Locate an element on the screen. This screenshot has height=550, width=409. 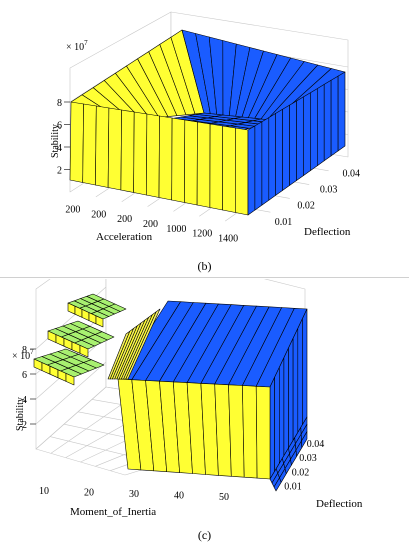
x-axis-label-b: Acceleration is located at coordinates (124, 237).